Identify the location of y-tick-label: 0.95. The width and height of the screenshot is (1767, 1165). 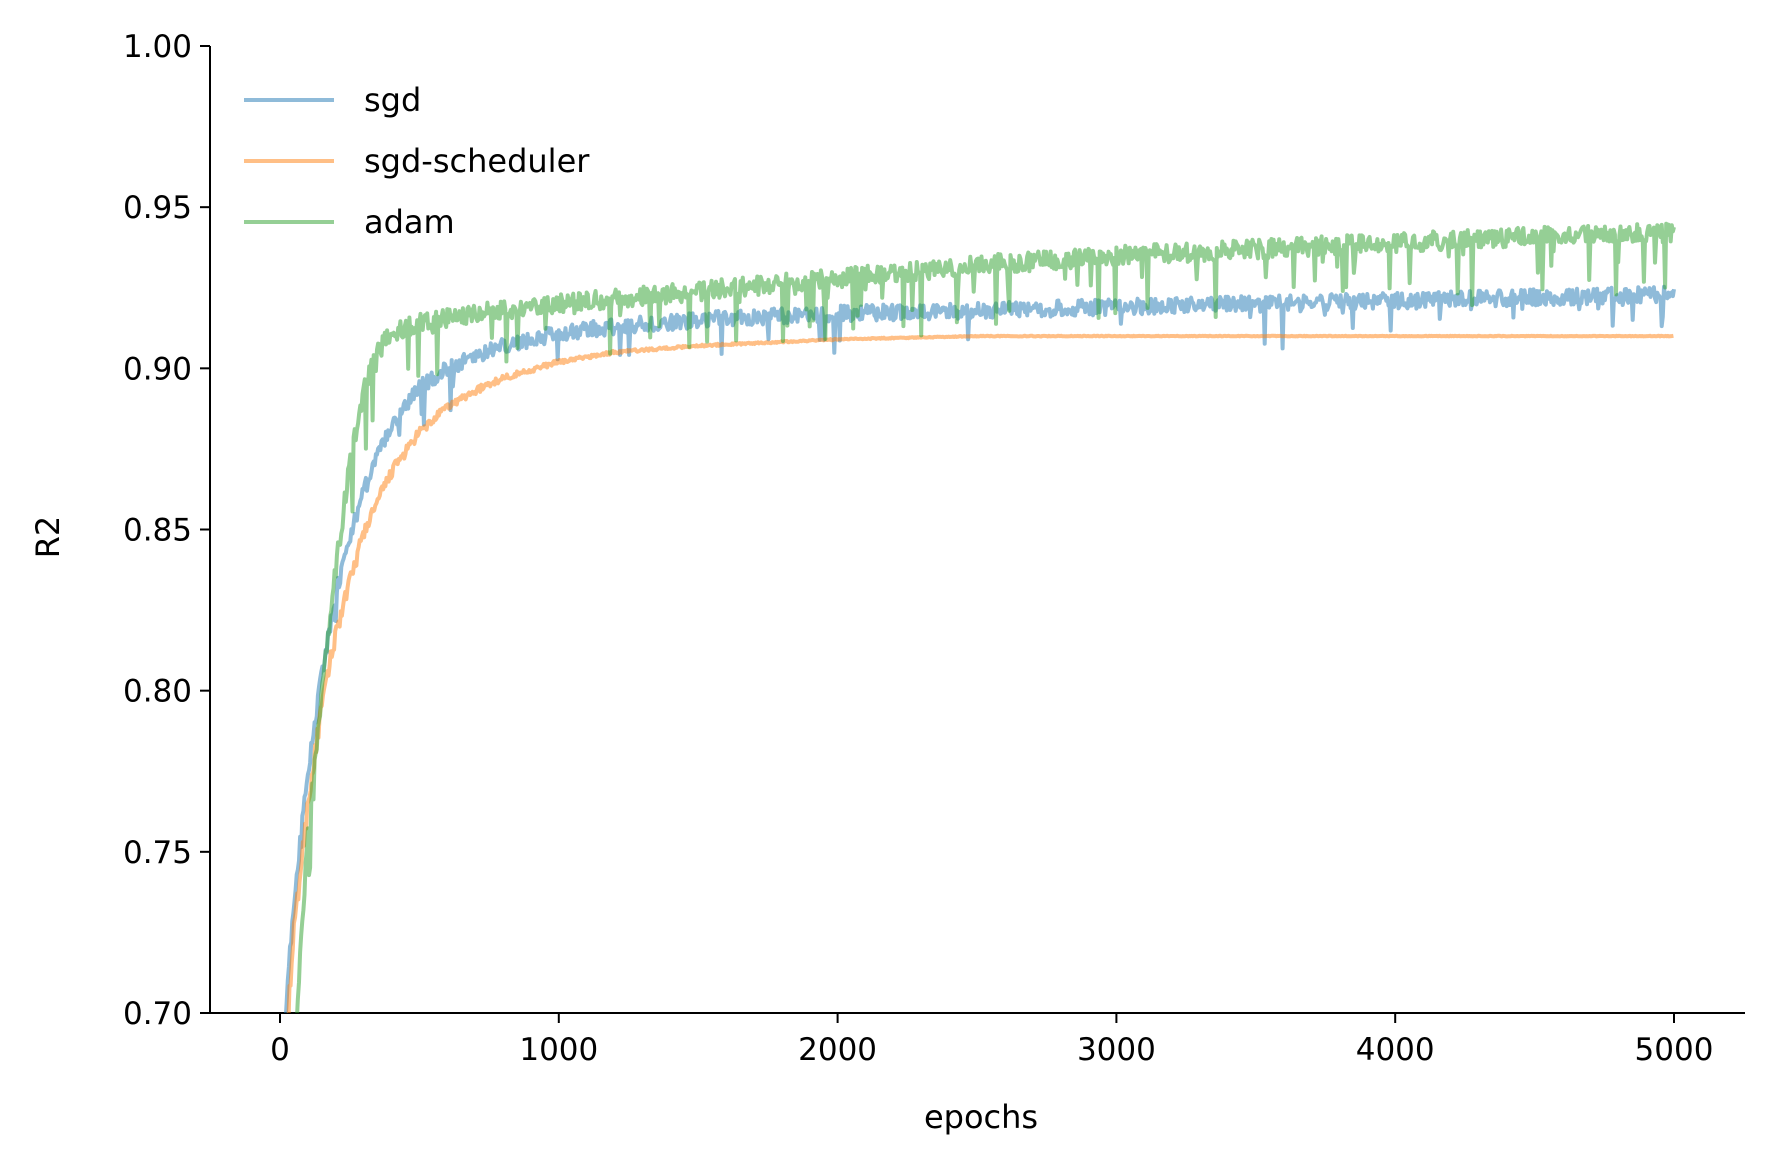
(157, 208).